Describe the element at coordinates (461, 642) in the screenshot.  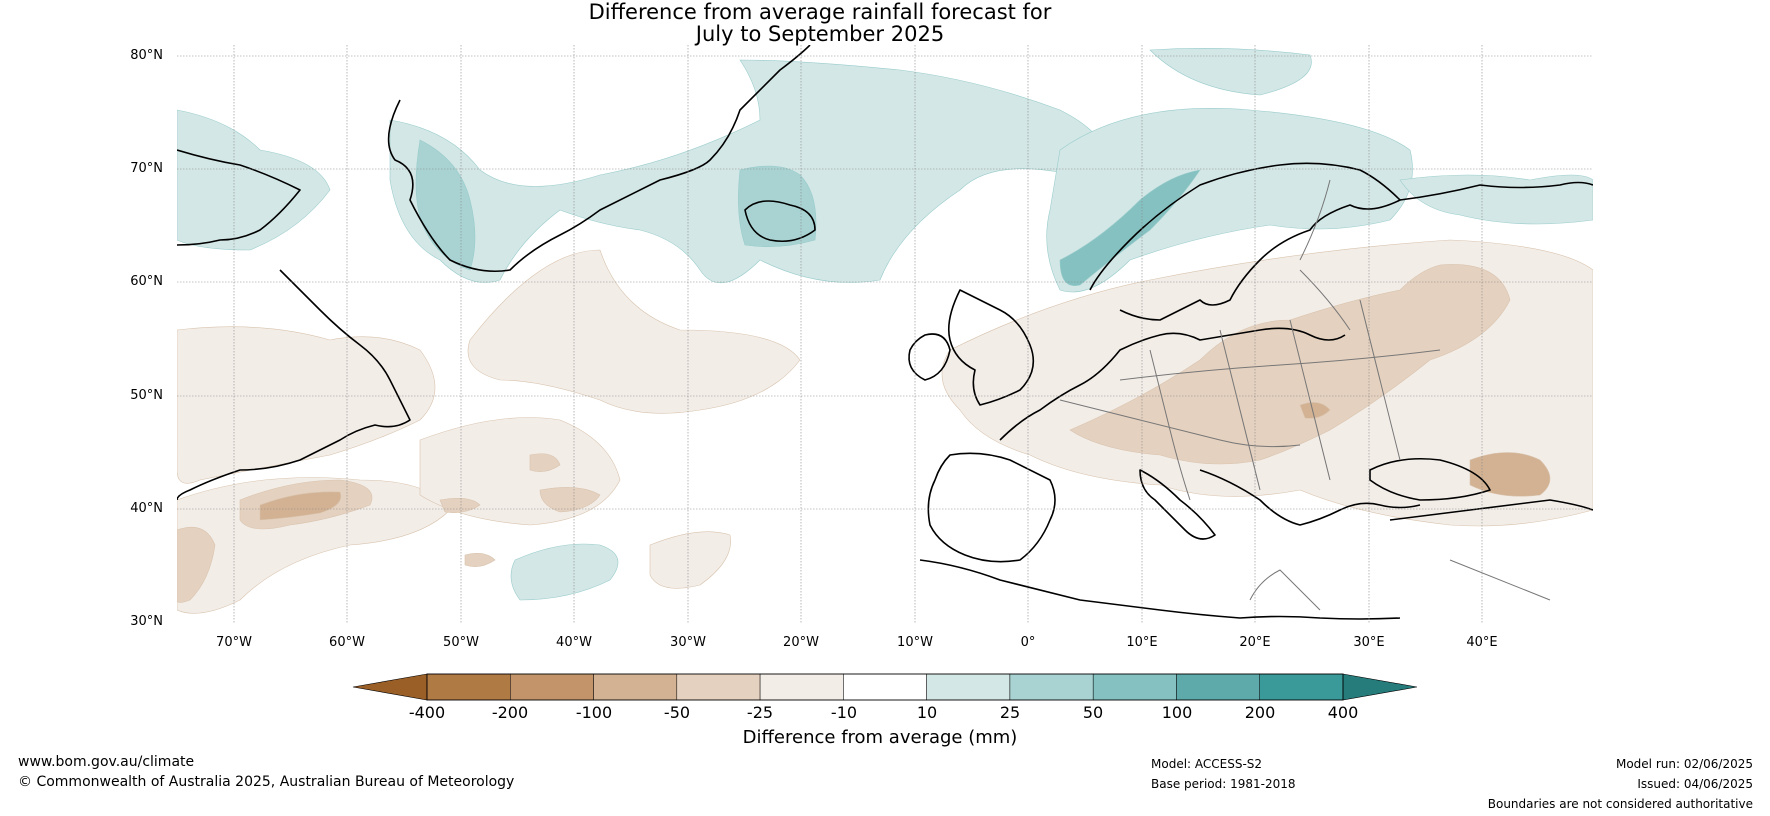
I see `lon-label-50w: 50°W` at that location.